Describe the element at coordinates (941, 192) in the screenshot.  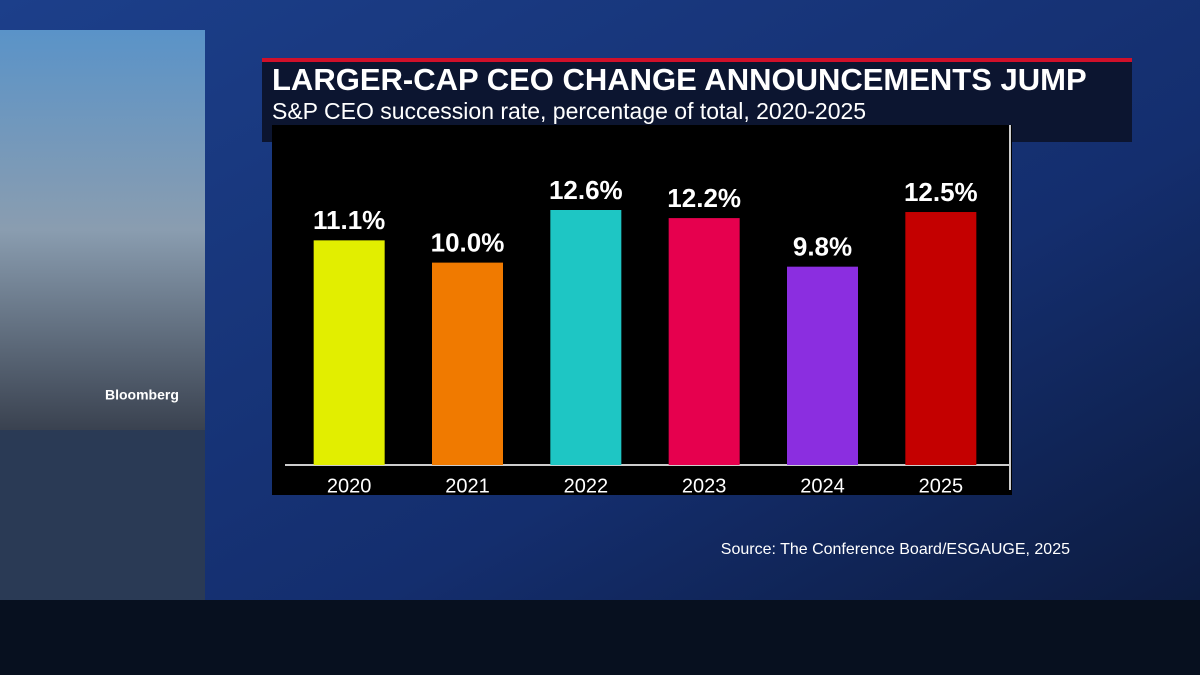
I see `value-label: 12.5%` at that location.